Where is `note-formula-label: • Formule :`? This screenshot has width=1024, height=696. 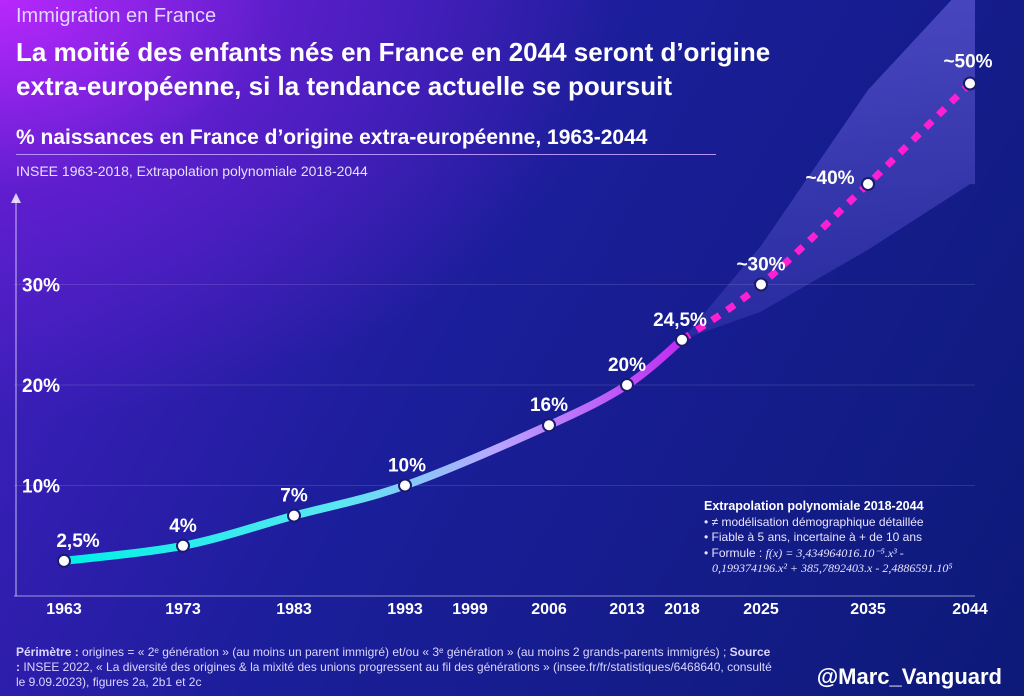
note-formula-label: • Formule : is located at coordinates (733, 552).